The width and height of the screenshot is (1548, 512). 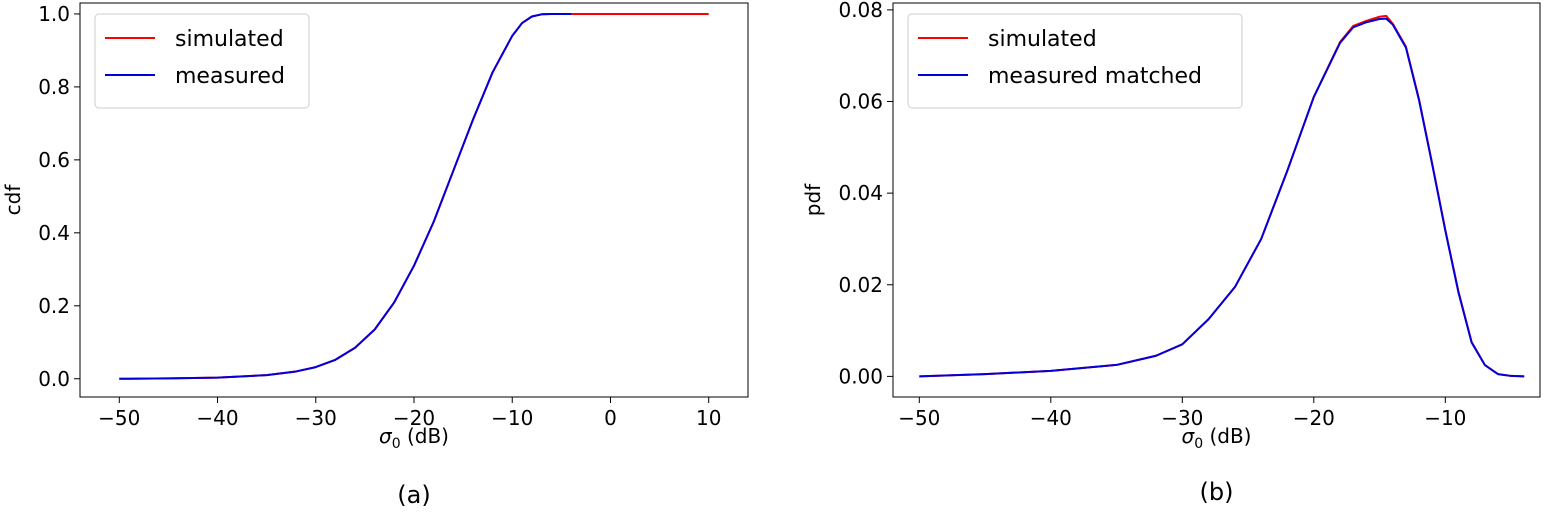 I want to click on panel-caption: (a), so click(x=413, y=495).